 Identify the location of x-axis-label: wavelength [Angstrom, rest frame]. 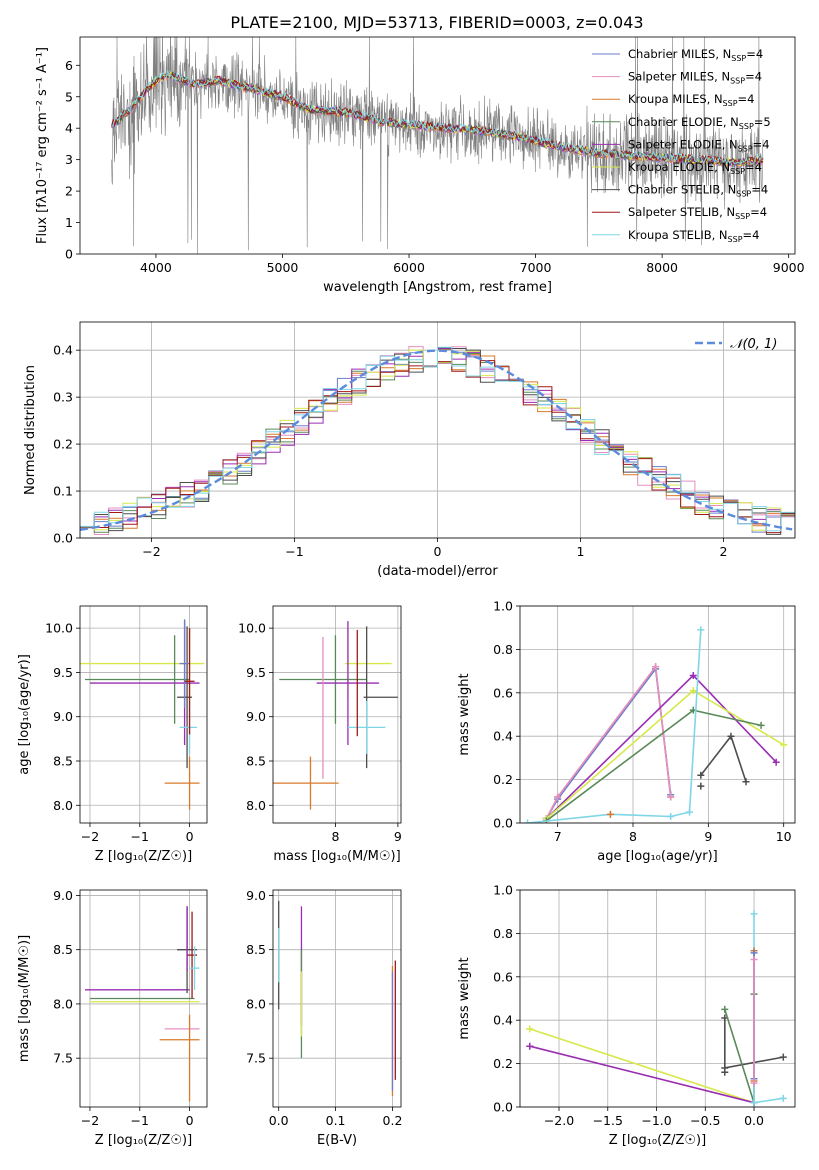
(437, 287).